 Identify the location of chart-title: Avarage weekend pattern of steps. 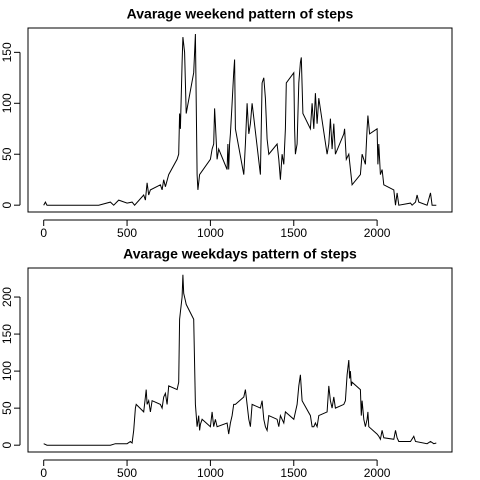
(240, 14).